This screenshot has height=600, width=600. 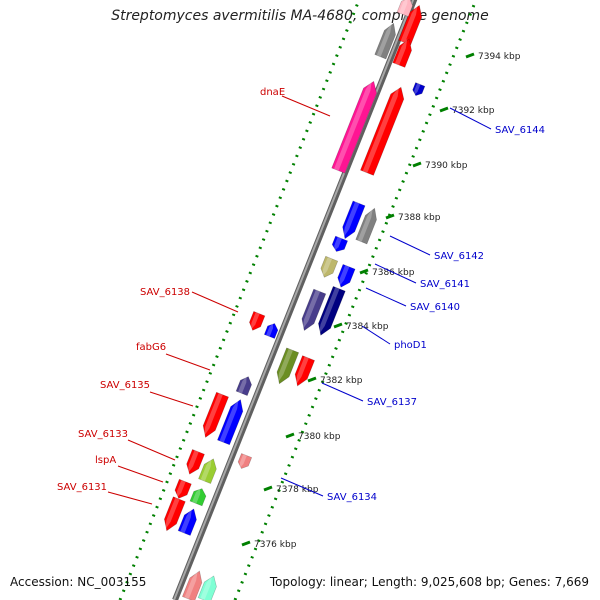 I want to click on gene-label: SAV_6142, so click(x=459, y=256).